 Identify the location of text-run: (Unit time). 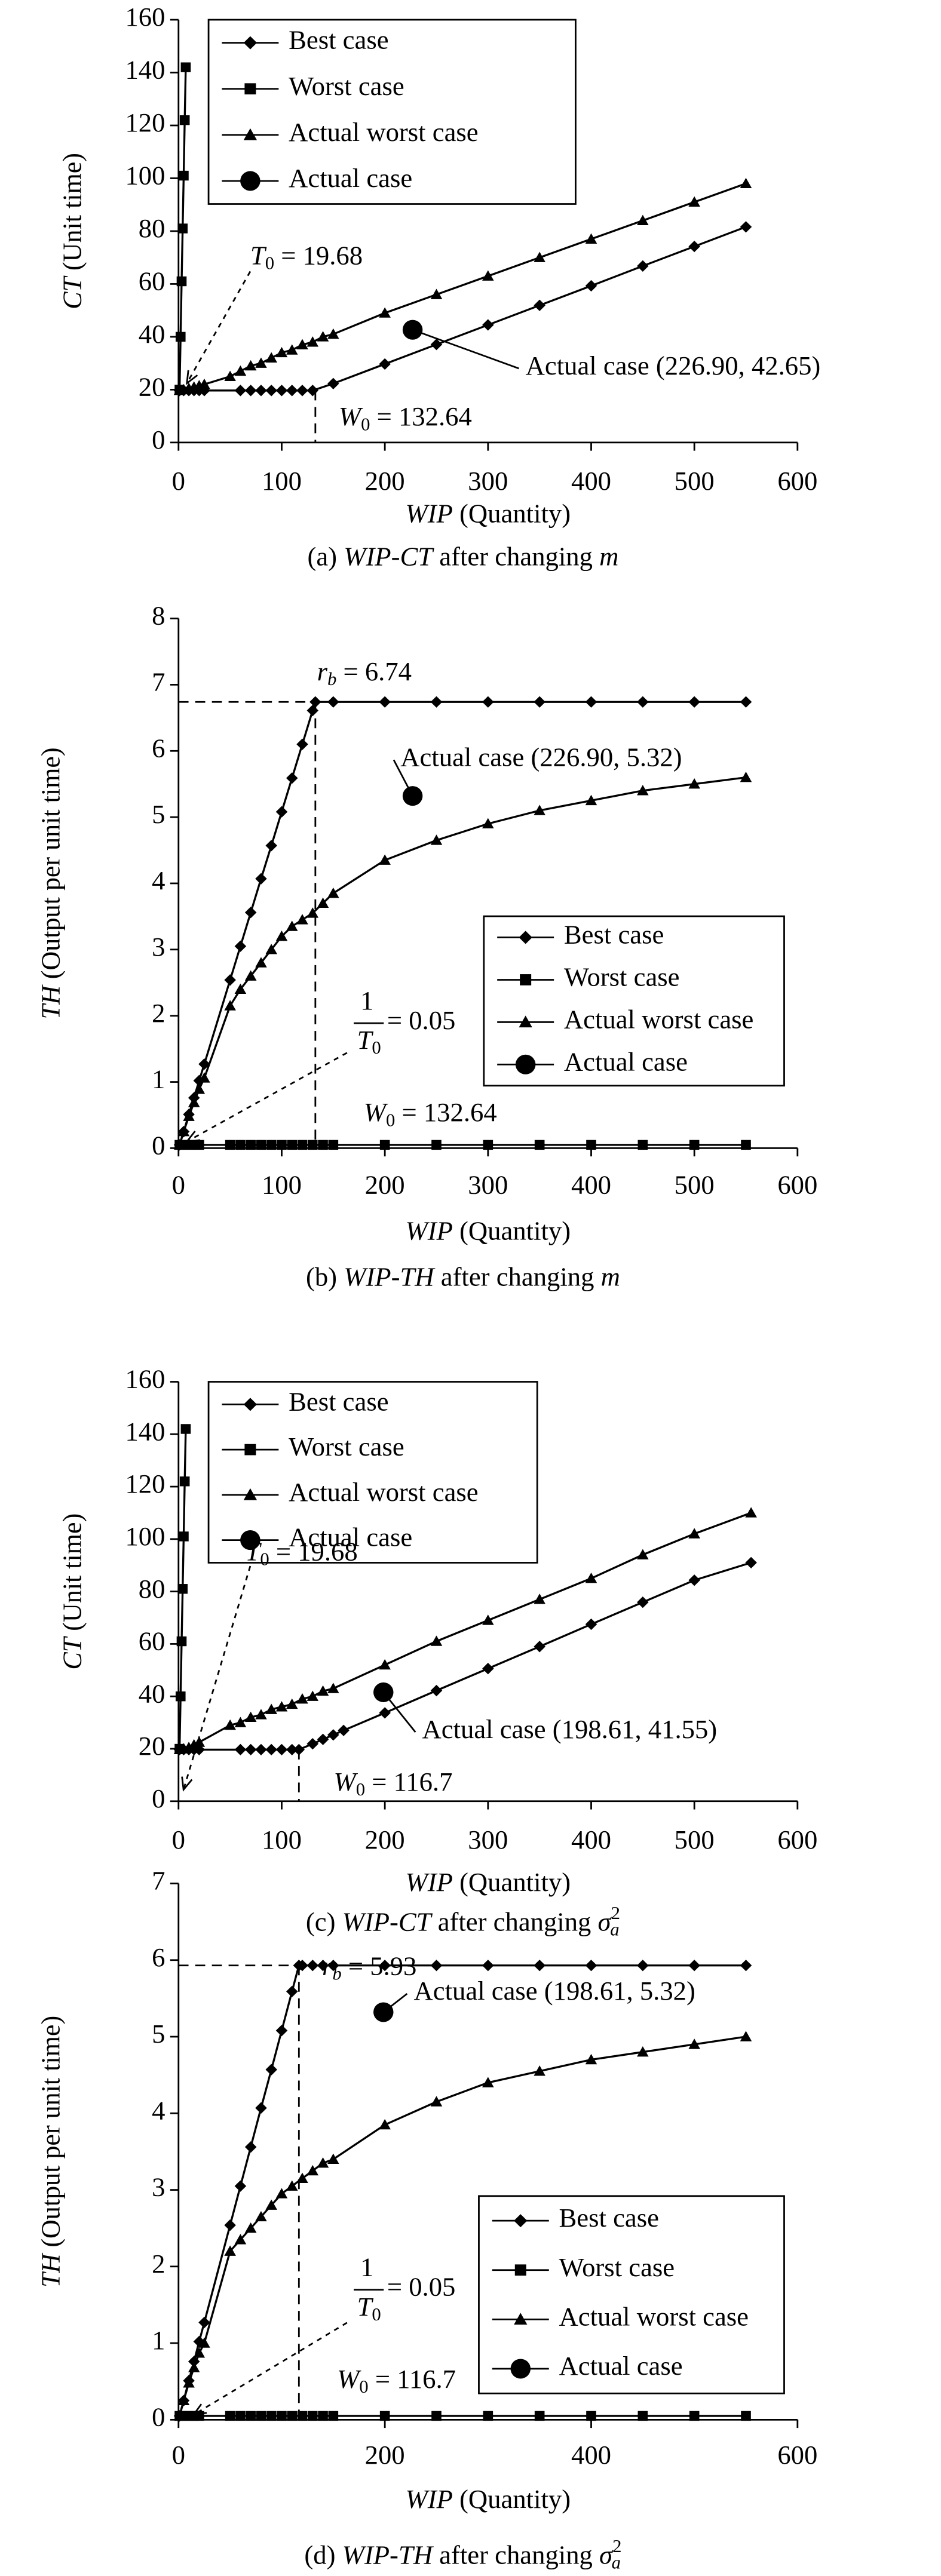
(72, 215).